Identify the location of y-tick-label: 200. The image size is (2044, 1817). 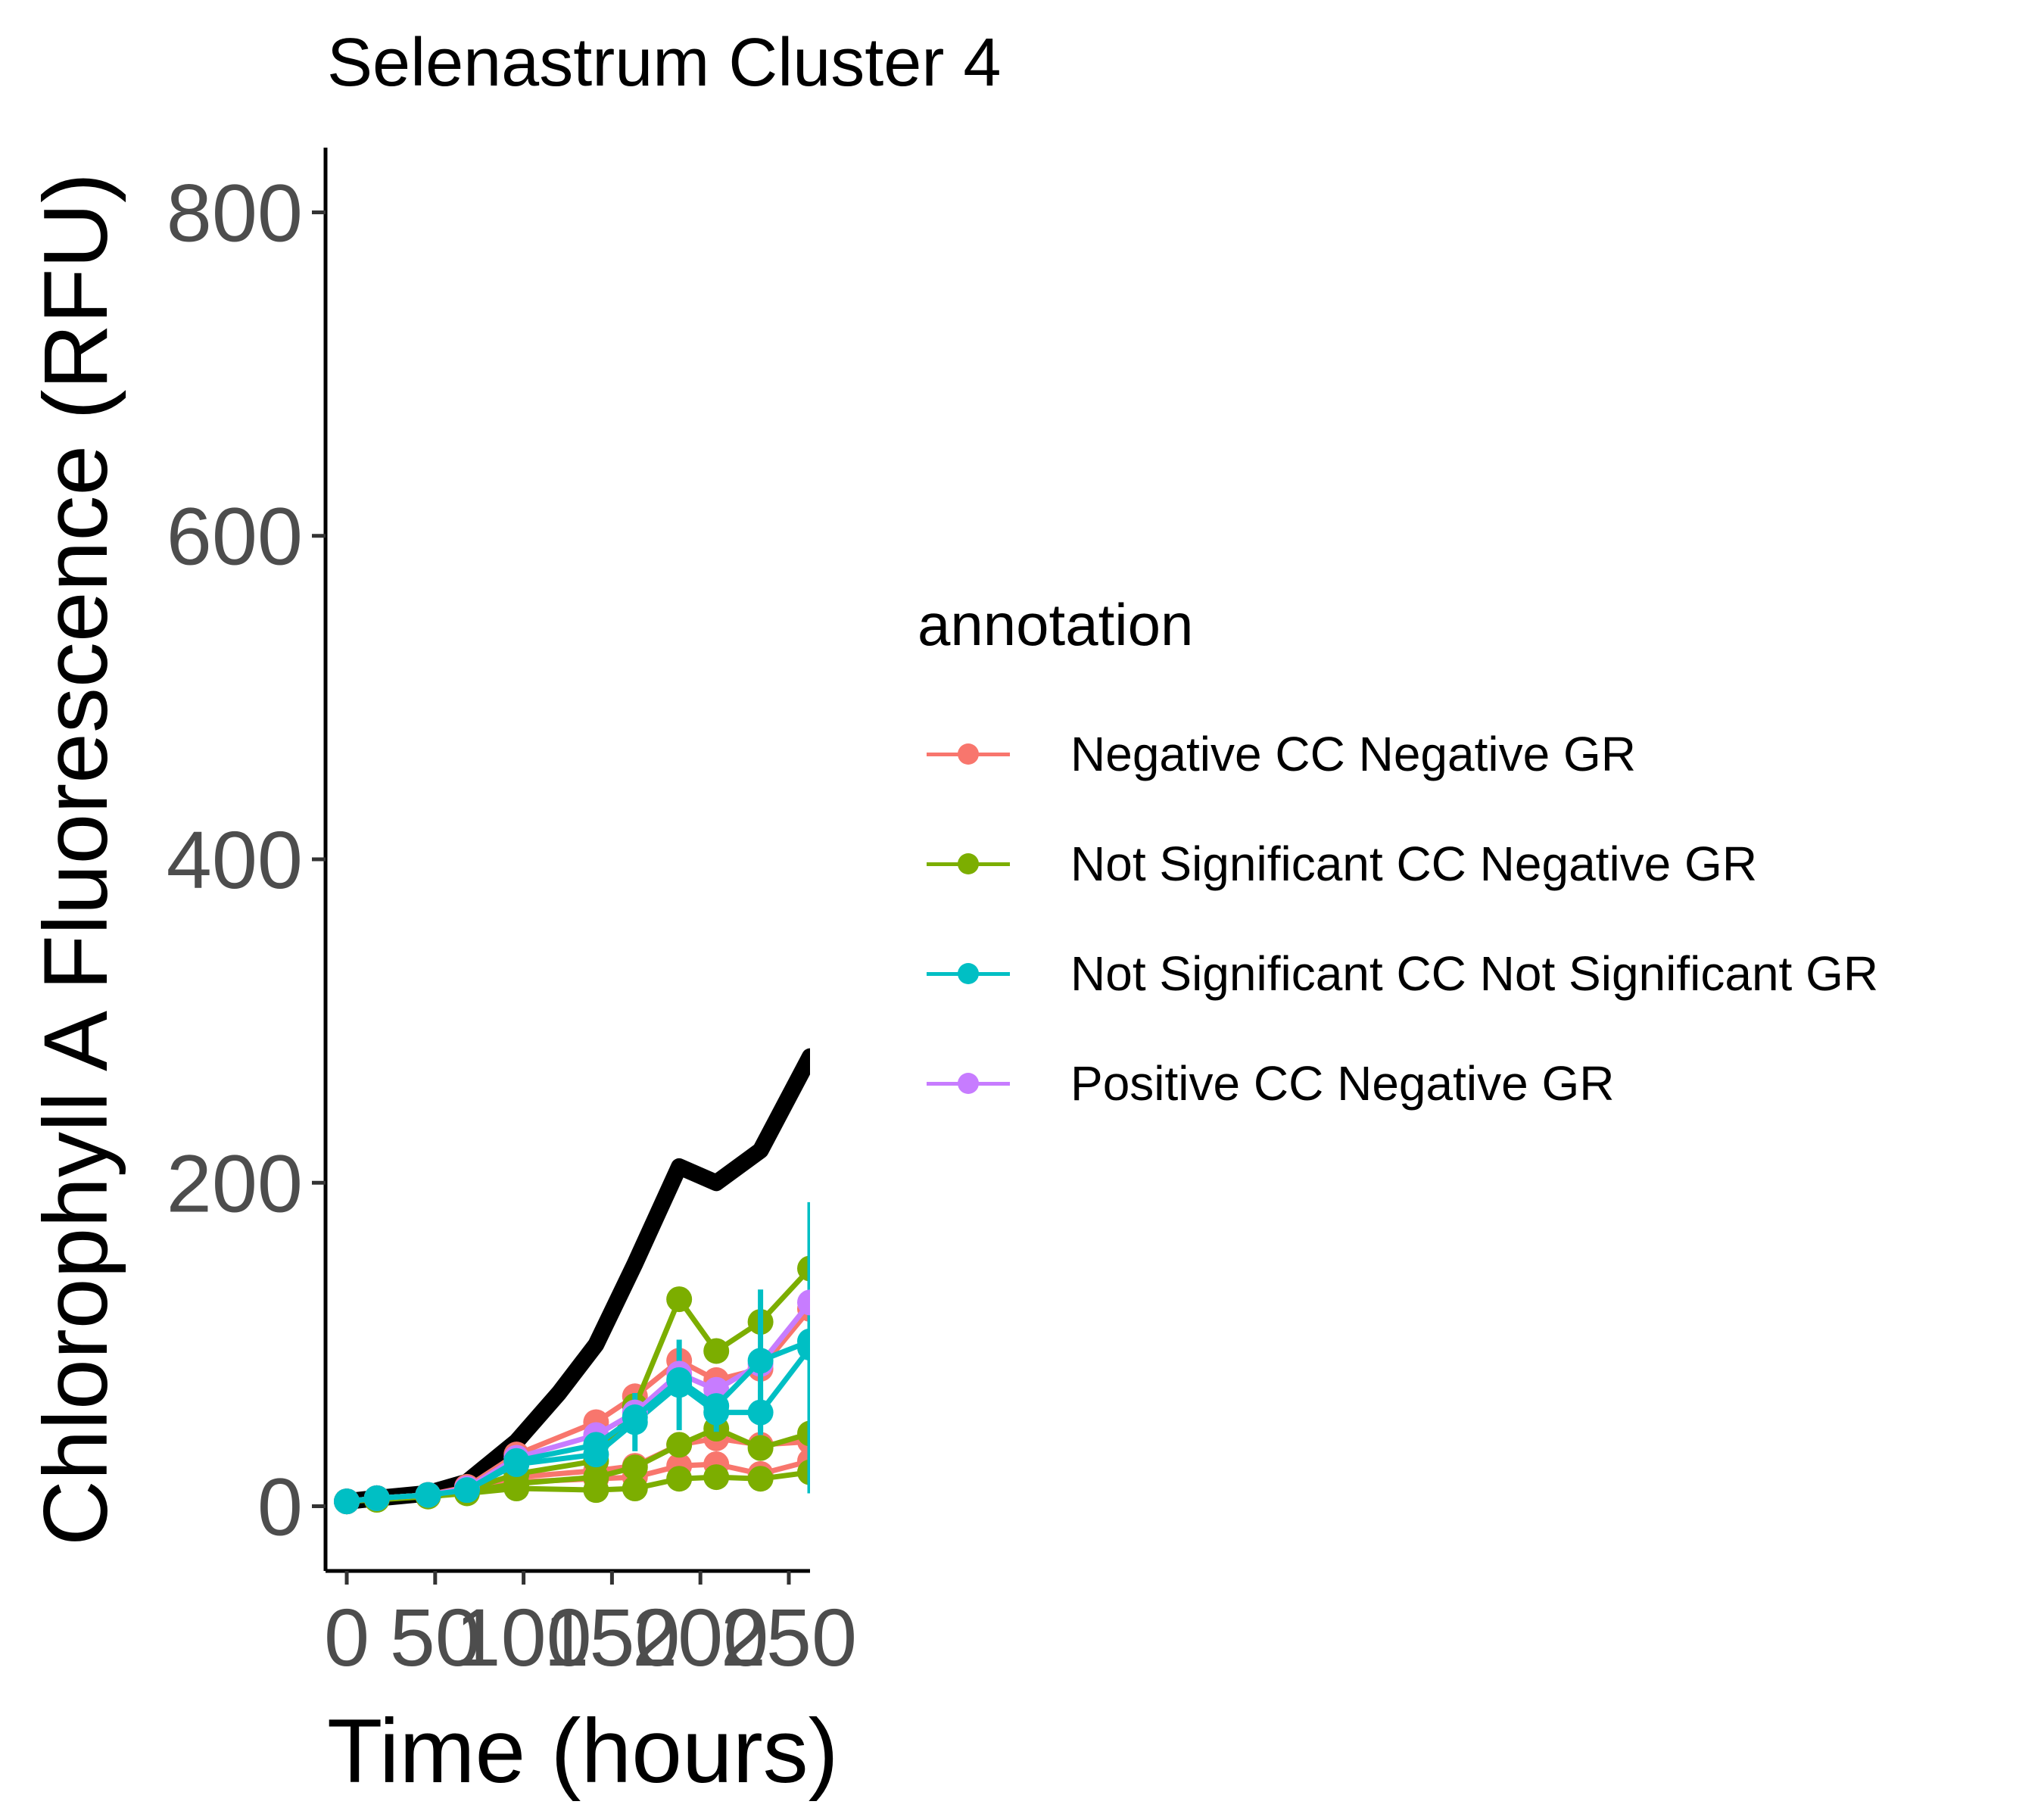
(235, 1183).